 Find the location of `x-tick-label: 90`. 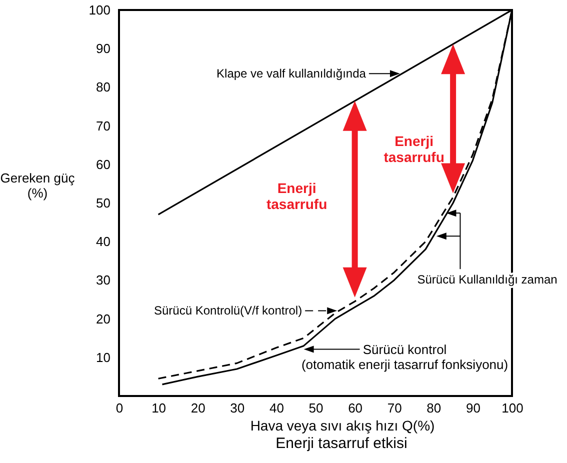

x-tick-label: 90 is located at coordinates (473, 408).